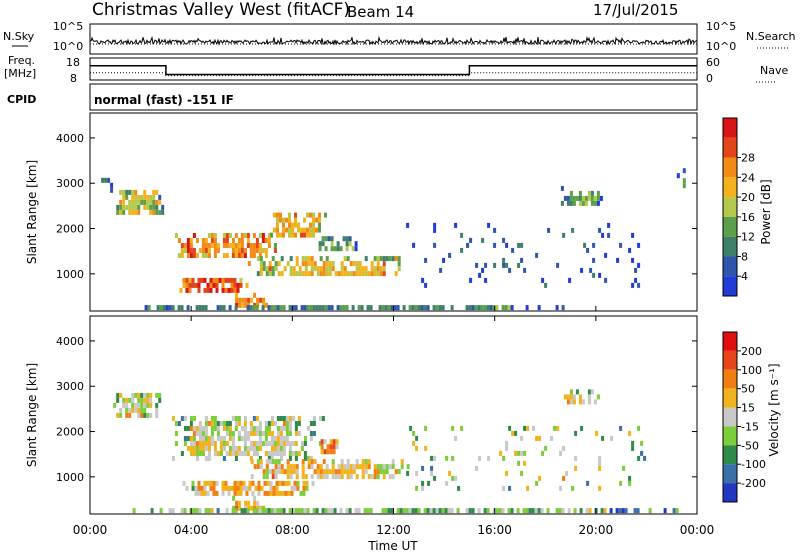 Image resolution: width=800 pixels, height=554 pixels. What do you see at coordinates (20, 73) in the screenshot?
I see `freq-unit-label: [MHz]` at bounding box center [20, 73].